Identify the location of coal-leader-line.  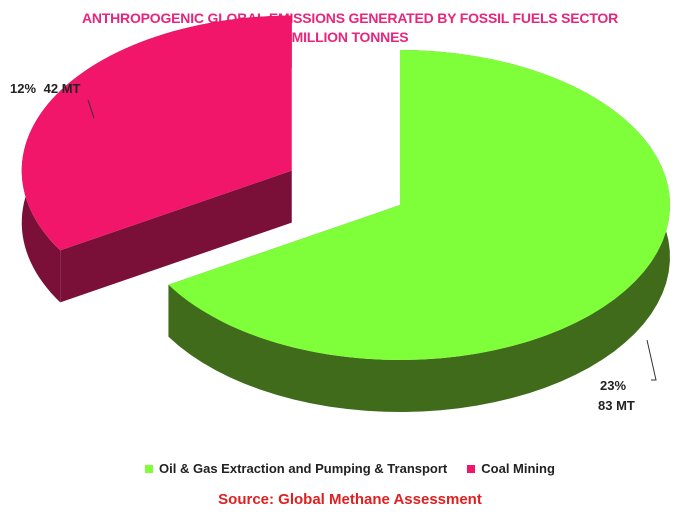
(91, 109).